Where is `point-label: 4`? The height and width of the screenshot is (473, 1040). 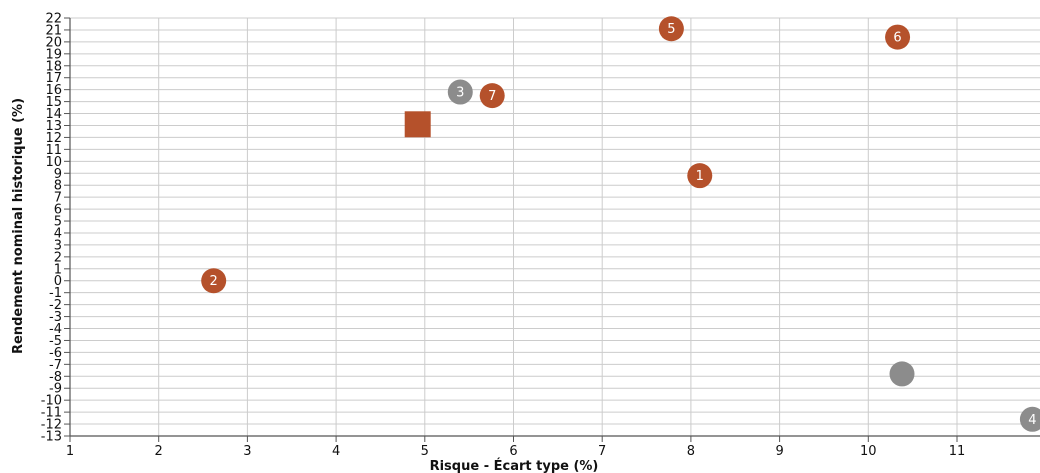 point-label: 4 is located at coordinates (1032, 420).